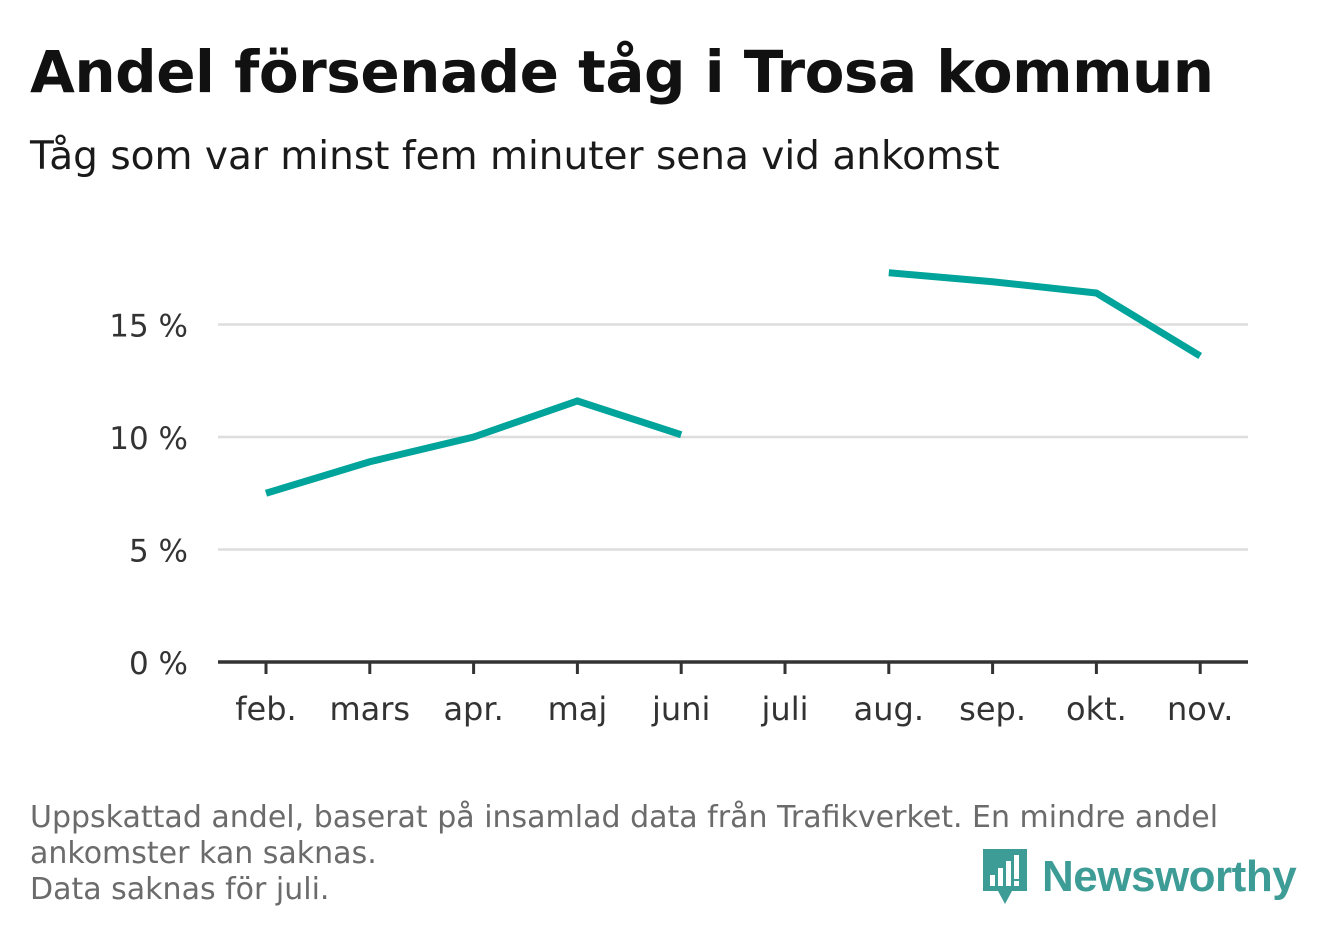 Image resolution: width=1322 pixels, height=939 pixels. Describe the element at coordinates (203, 853) in the screenshot. I see `footnote-line-2: ankomster kan saknas.` at that location.